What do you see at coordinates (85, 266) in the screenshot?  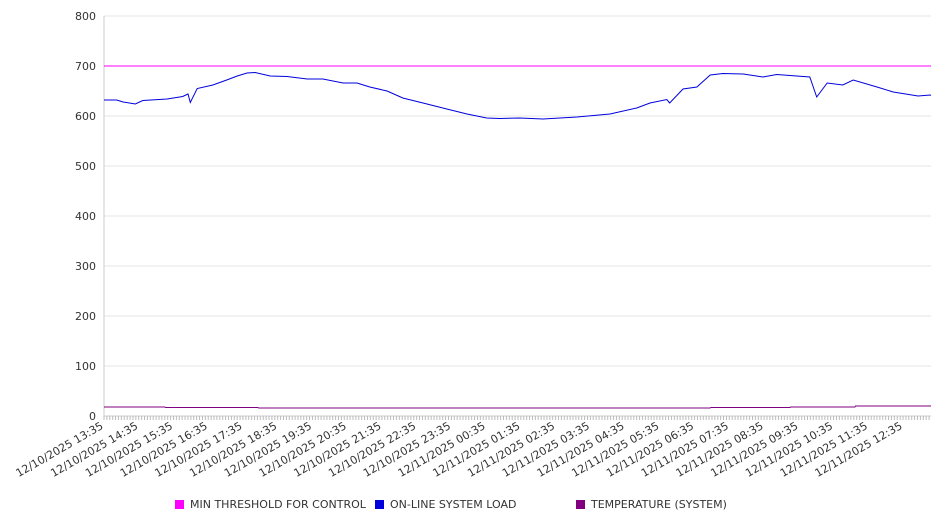 I see `y-tick-label: 300` at bounding box center [85, 266].